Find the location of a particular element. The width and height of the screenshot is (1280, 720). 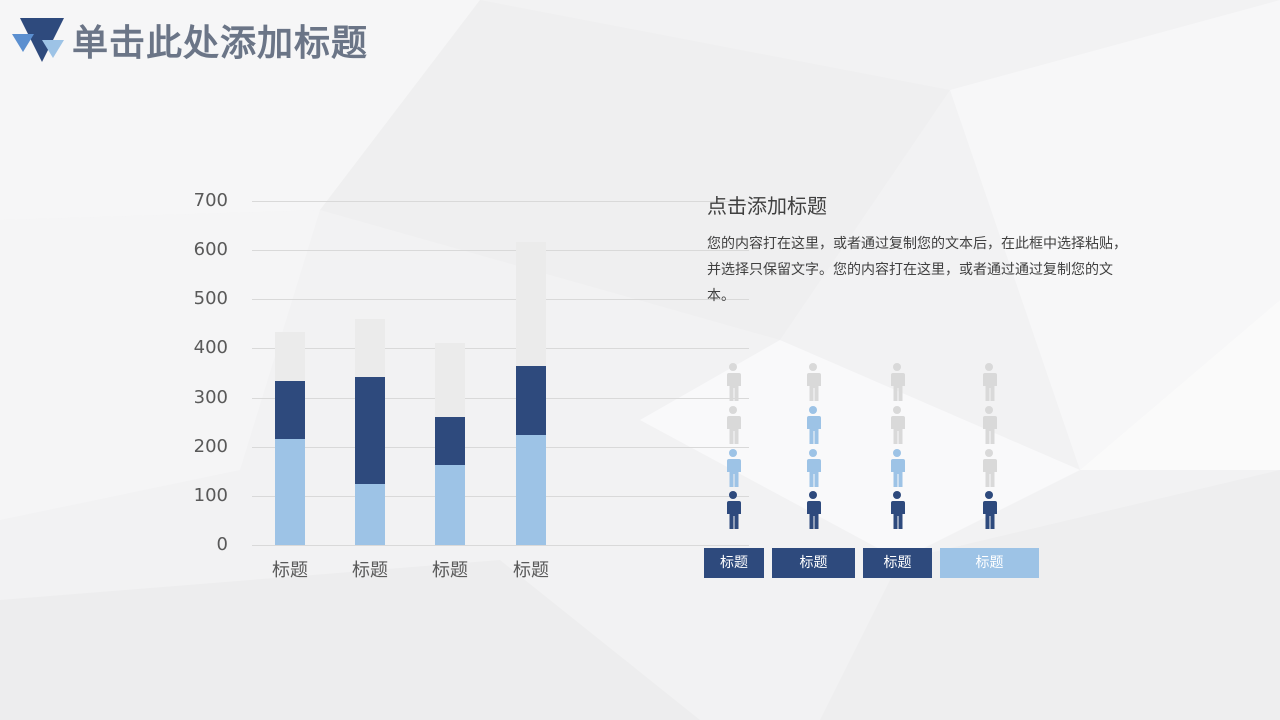

y-tick-label: 100 is located at coordinates (210, 495).